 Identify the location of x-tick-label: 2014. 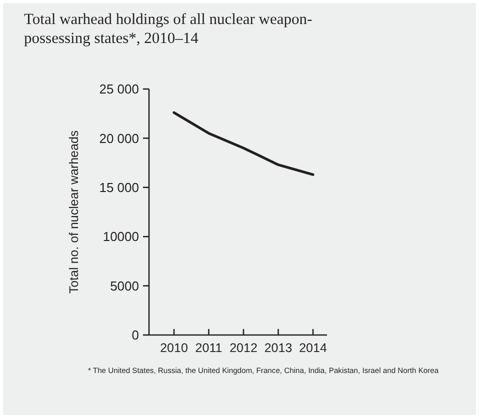
(313, 348).